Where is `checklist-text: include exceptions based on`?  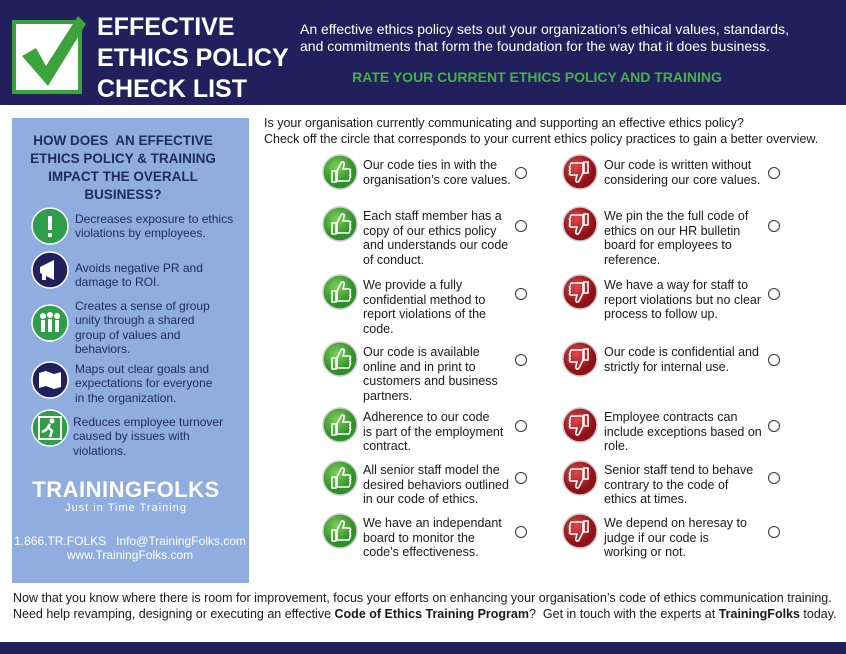 checklist-text: include exceptions based on is located at coordinates (683, 431).